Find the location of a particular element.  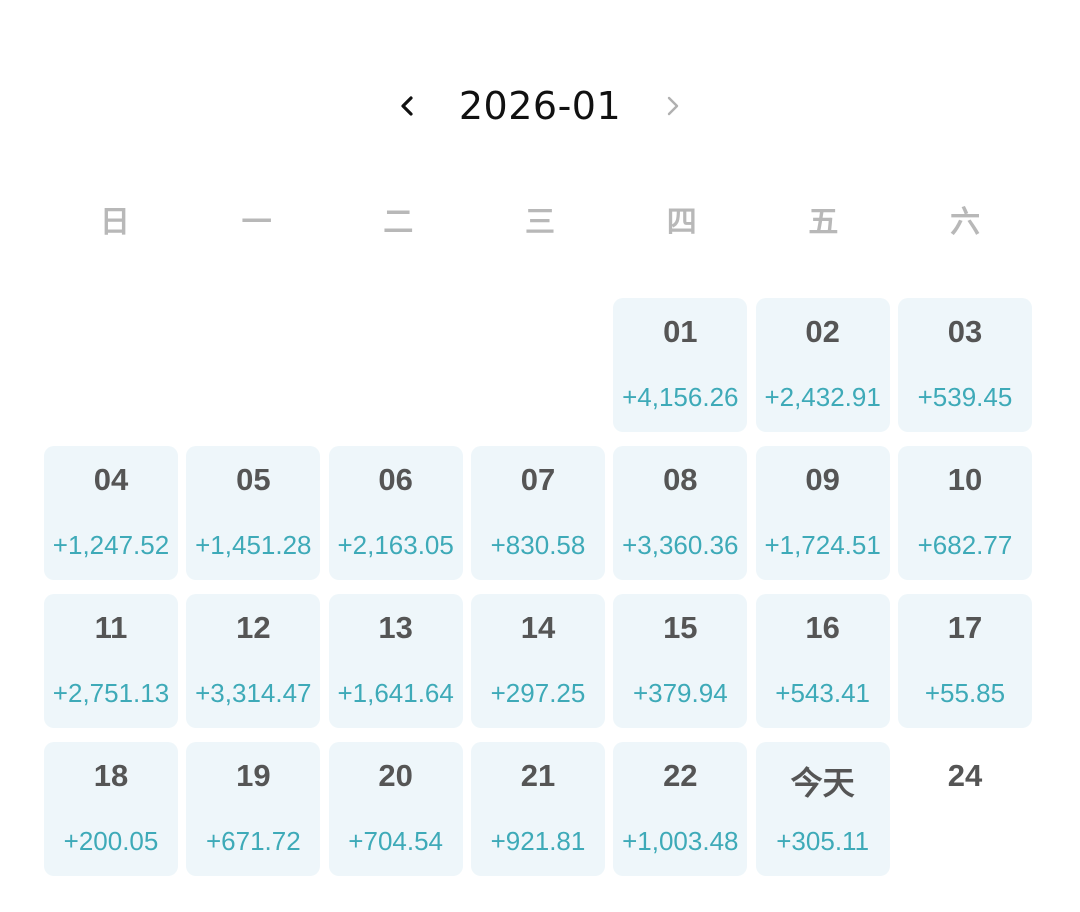

day-amount: +1,724.51 is located at coordinates (822, 545).